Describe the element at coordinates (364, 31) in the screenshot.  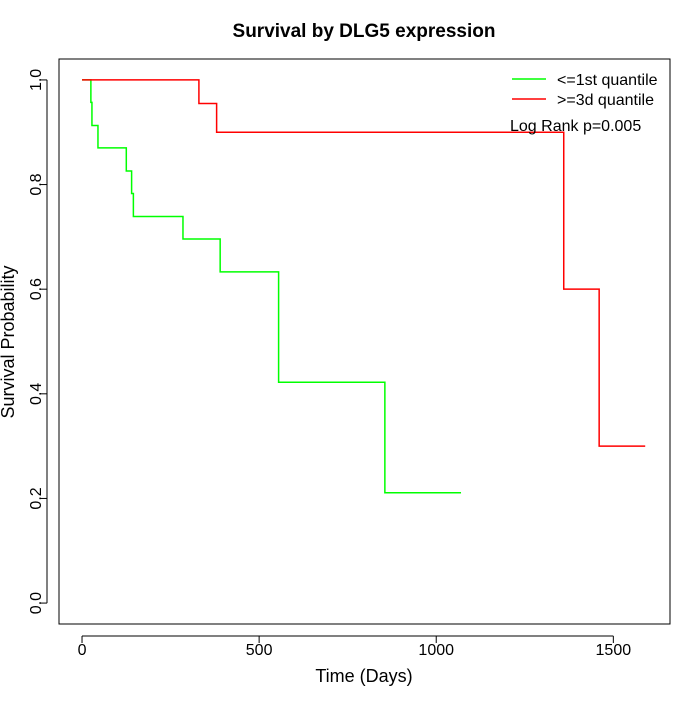
I see `chart-title: Survival by DLG5 expression` at that location.